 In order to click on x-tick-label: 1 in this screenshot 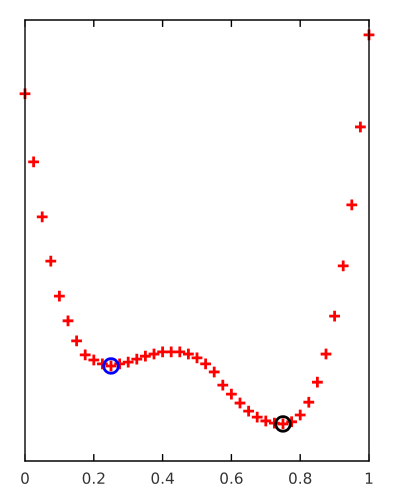, I will do `click(369, 478)`.